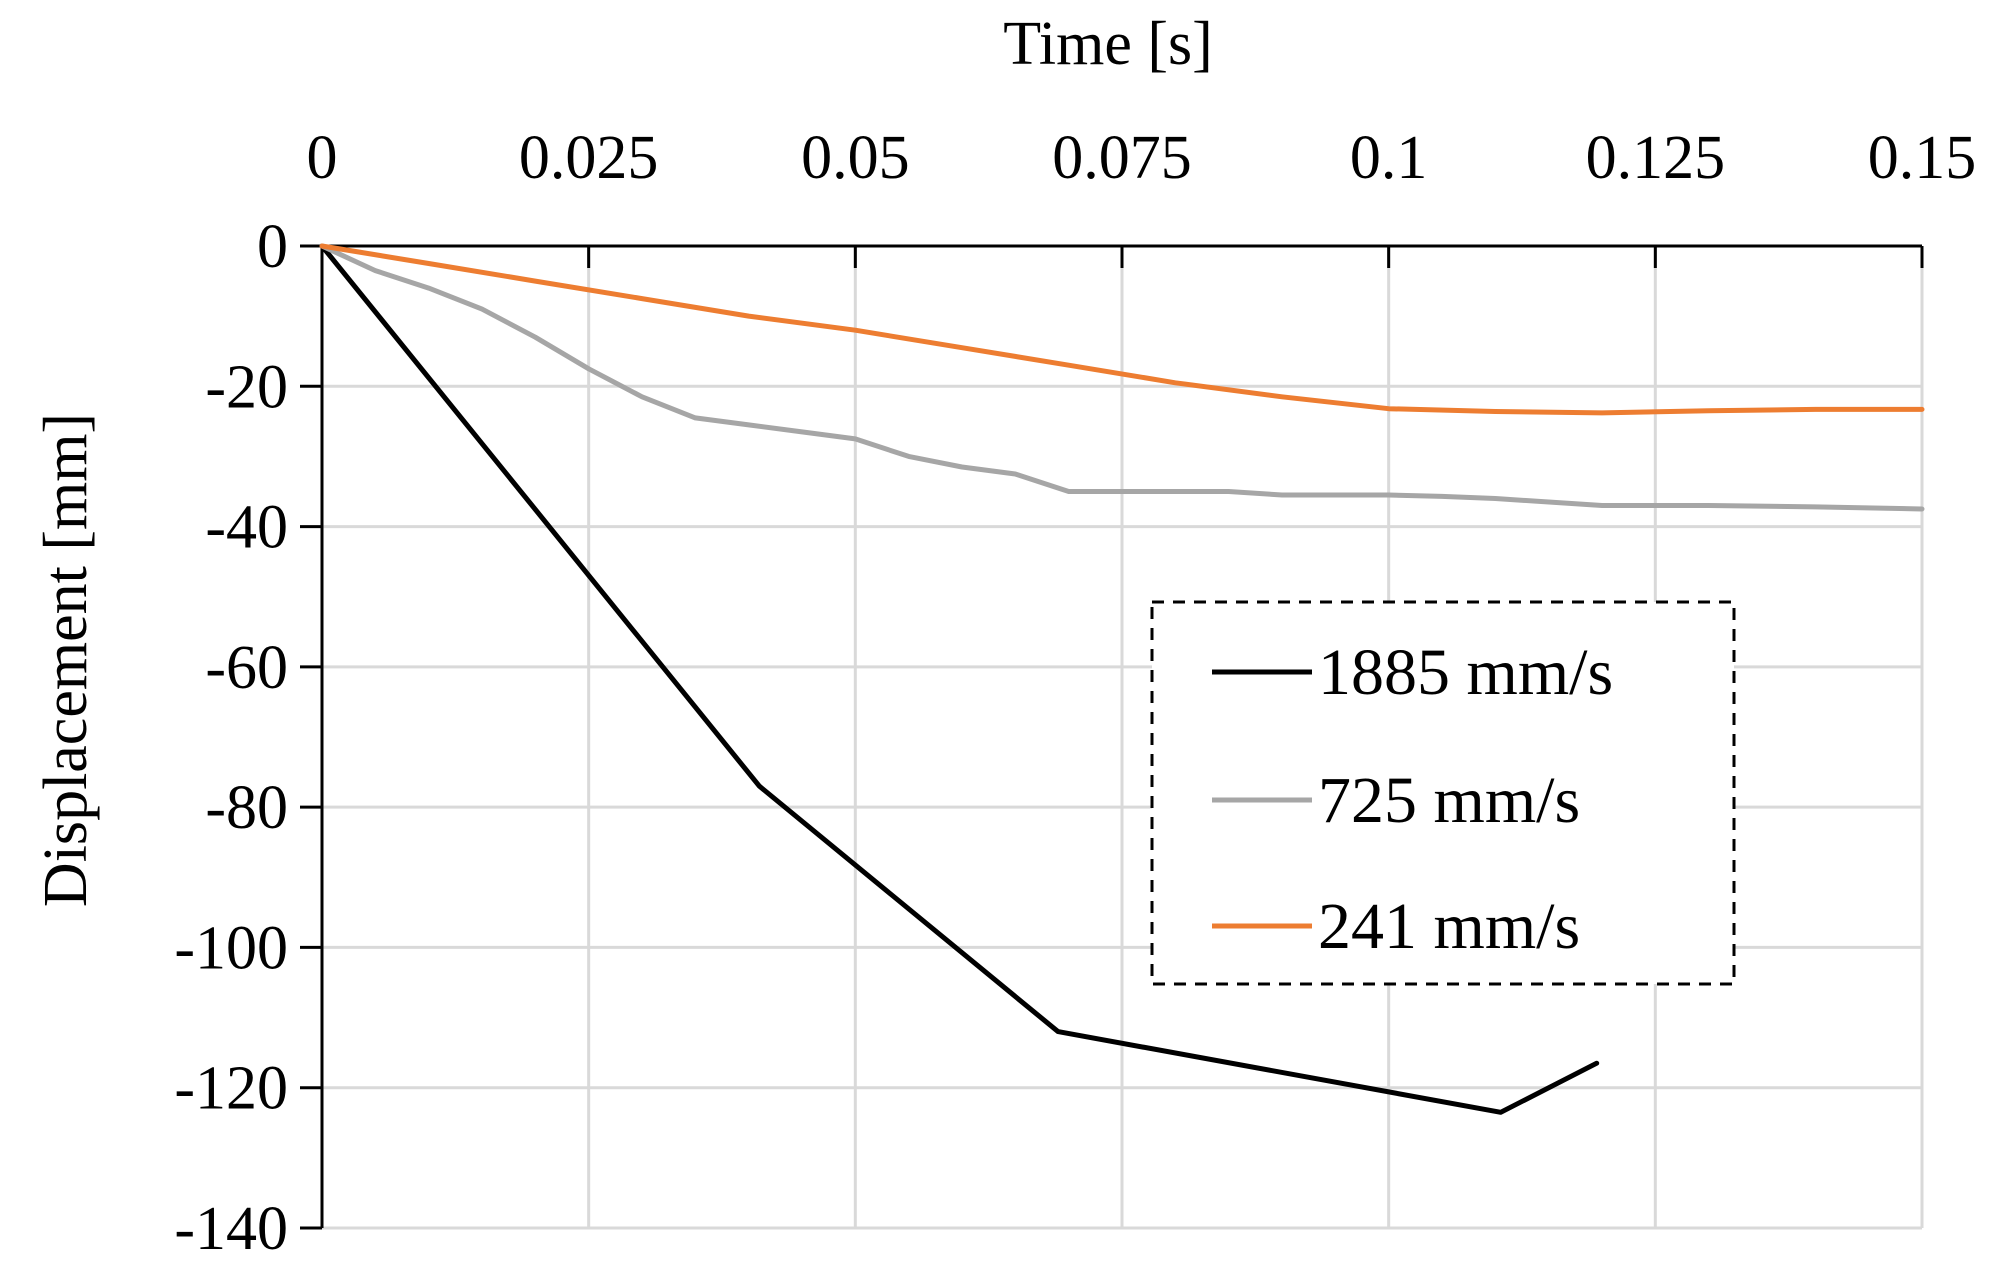 The height and width of the screenshot is (1281, 2007). What do you see at coordinates (231, 948) in the screenshot?
I see `y-tick-label: -100` at bounding box center [231, 948].